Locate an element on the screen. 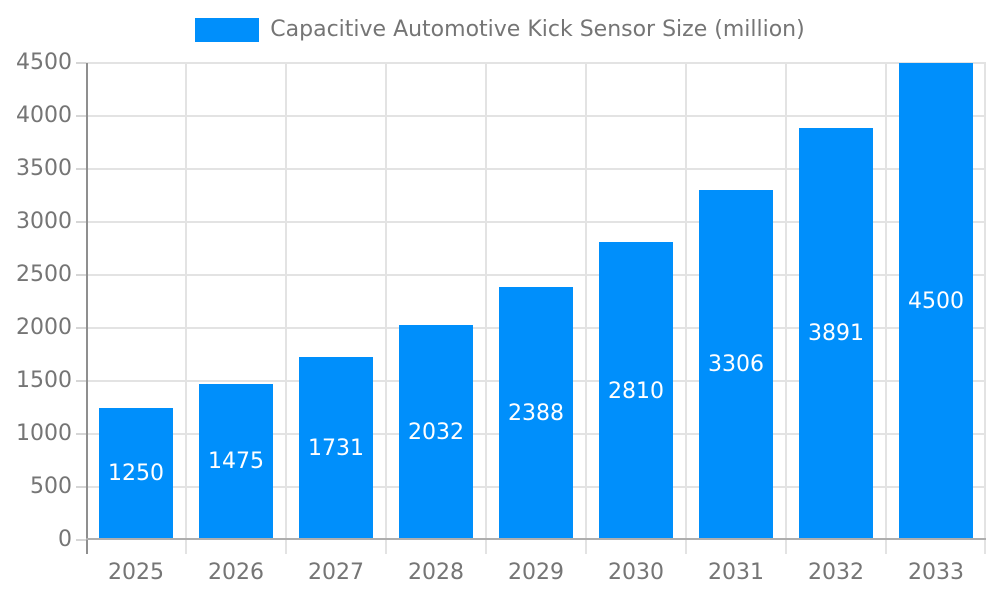 This screenshot has height=600, width=1000. bar-2032: 3891 is located at coordinates (836, 333).